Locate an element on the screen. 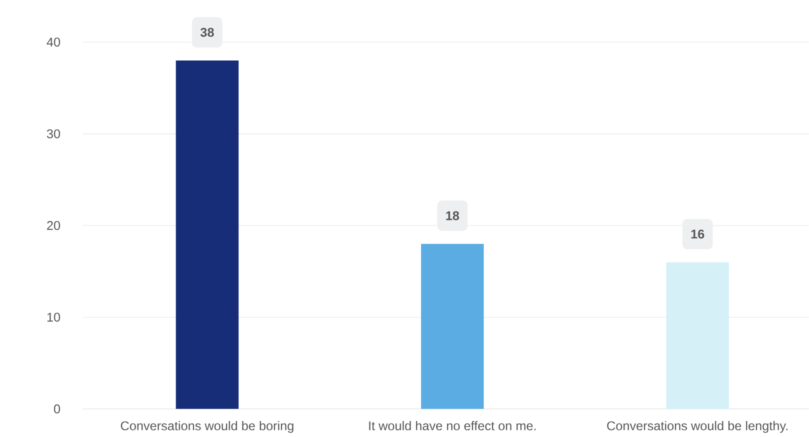 This screenshot has width=809, height=437. x-tick-label: Conversations would be lengthy. is located at coordinates (697, 426).